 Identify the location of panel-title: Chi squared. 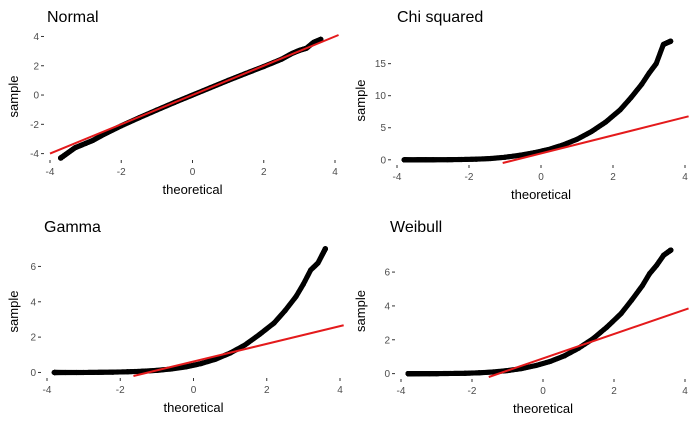
(440, 17).